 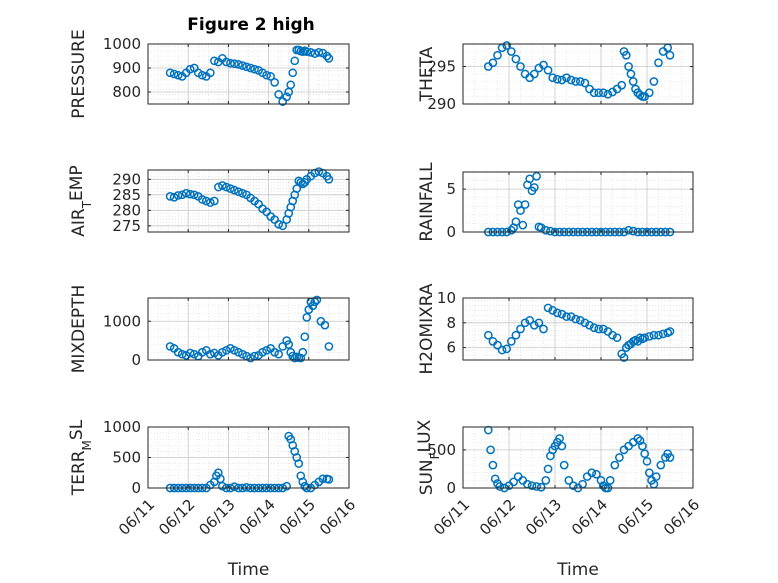 What do you see at coordinates (427, 74) in the screenshot?
I see `y-axis-label: THETA` at bounding box center [427, 74].